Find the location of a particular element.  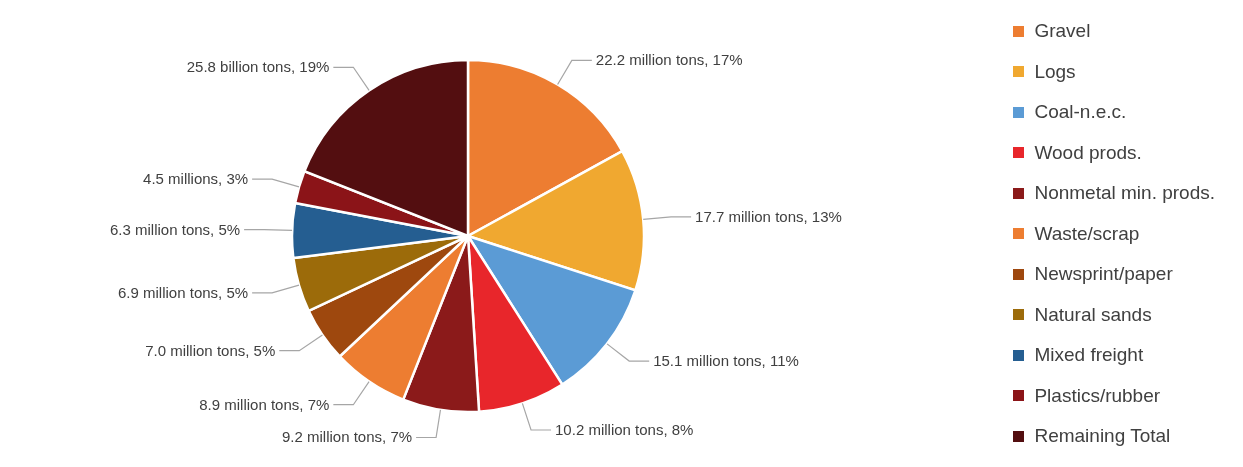

legend-label: Newsprint/paper is located at coordinates (1103, 274).